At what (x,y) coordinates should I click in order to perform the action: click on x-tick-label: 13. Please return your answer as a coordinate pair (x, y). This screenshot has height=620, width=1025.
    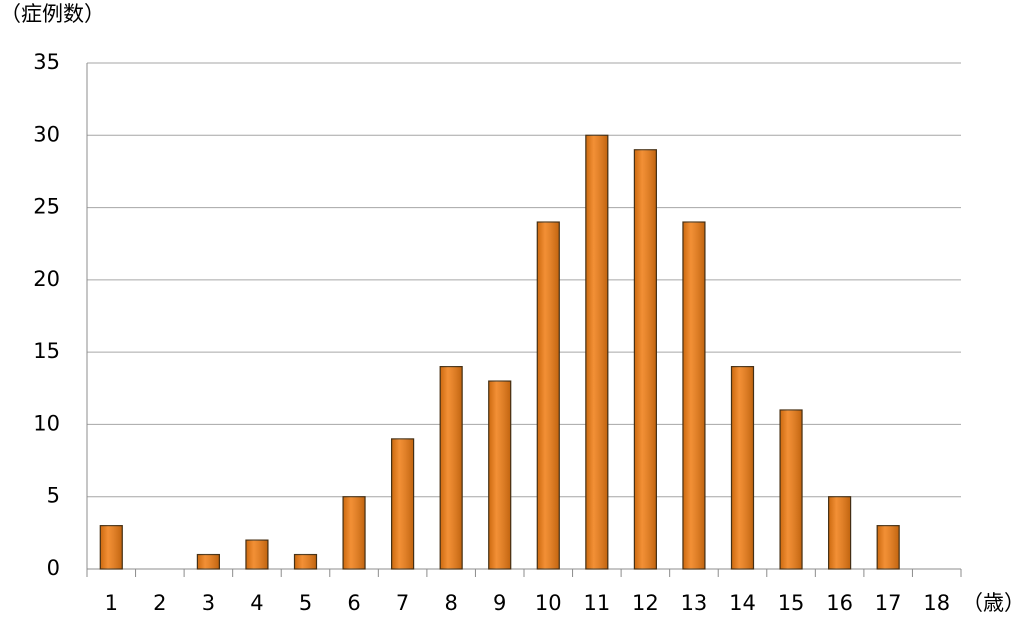
    Looking at the image, I should click on (694, 603).